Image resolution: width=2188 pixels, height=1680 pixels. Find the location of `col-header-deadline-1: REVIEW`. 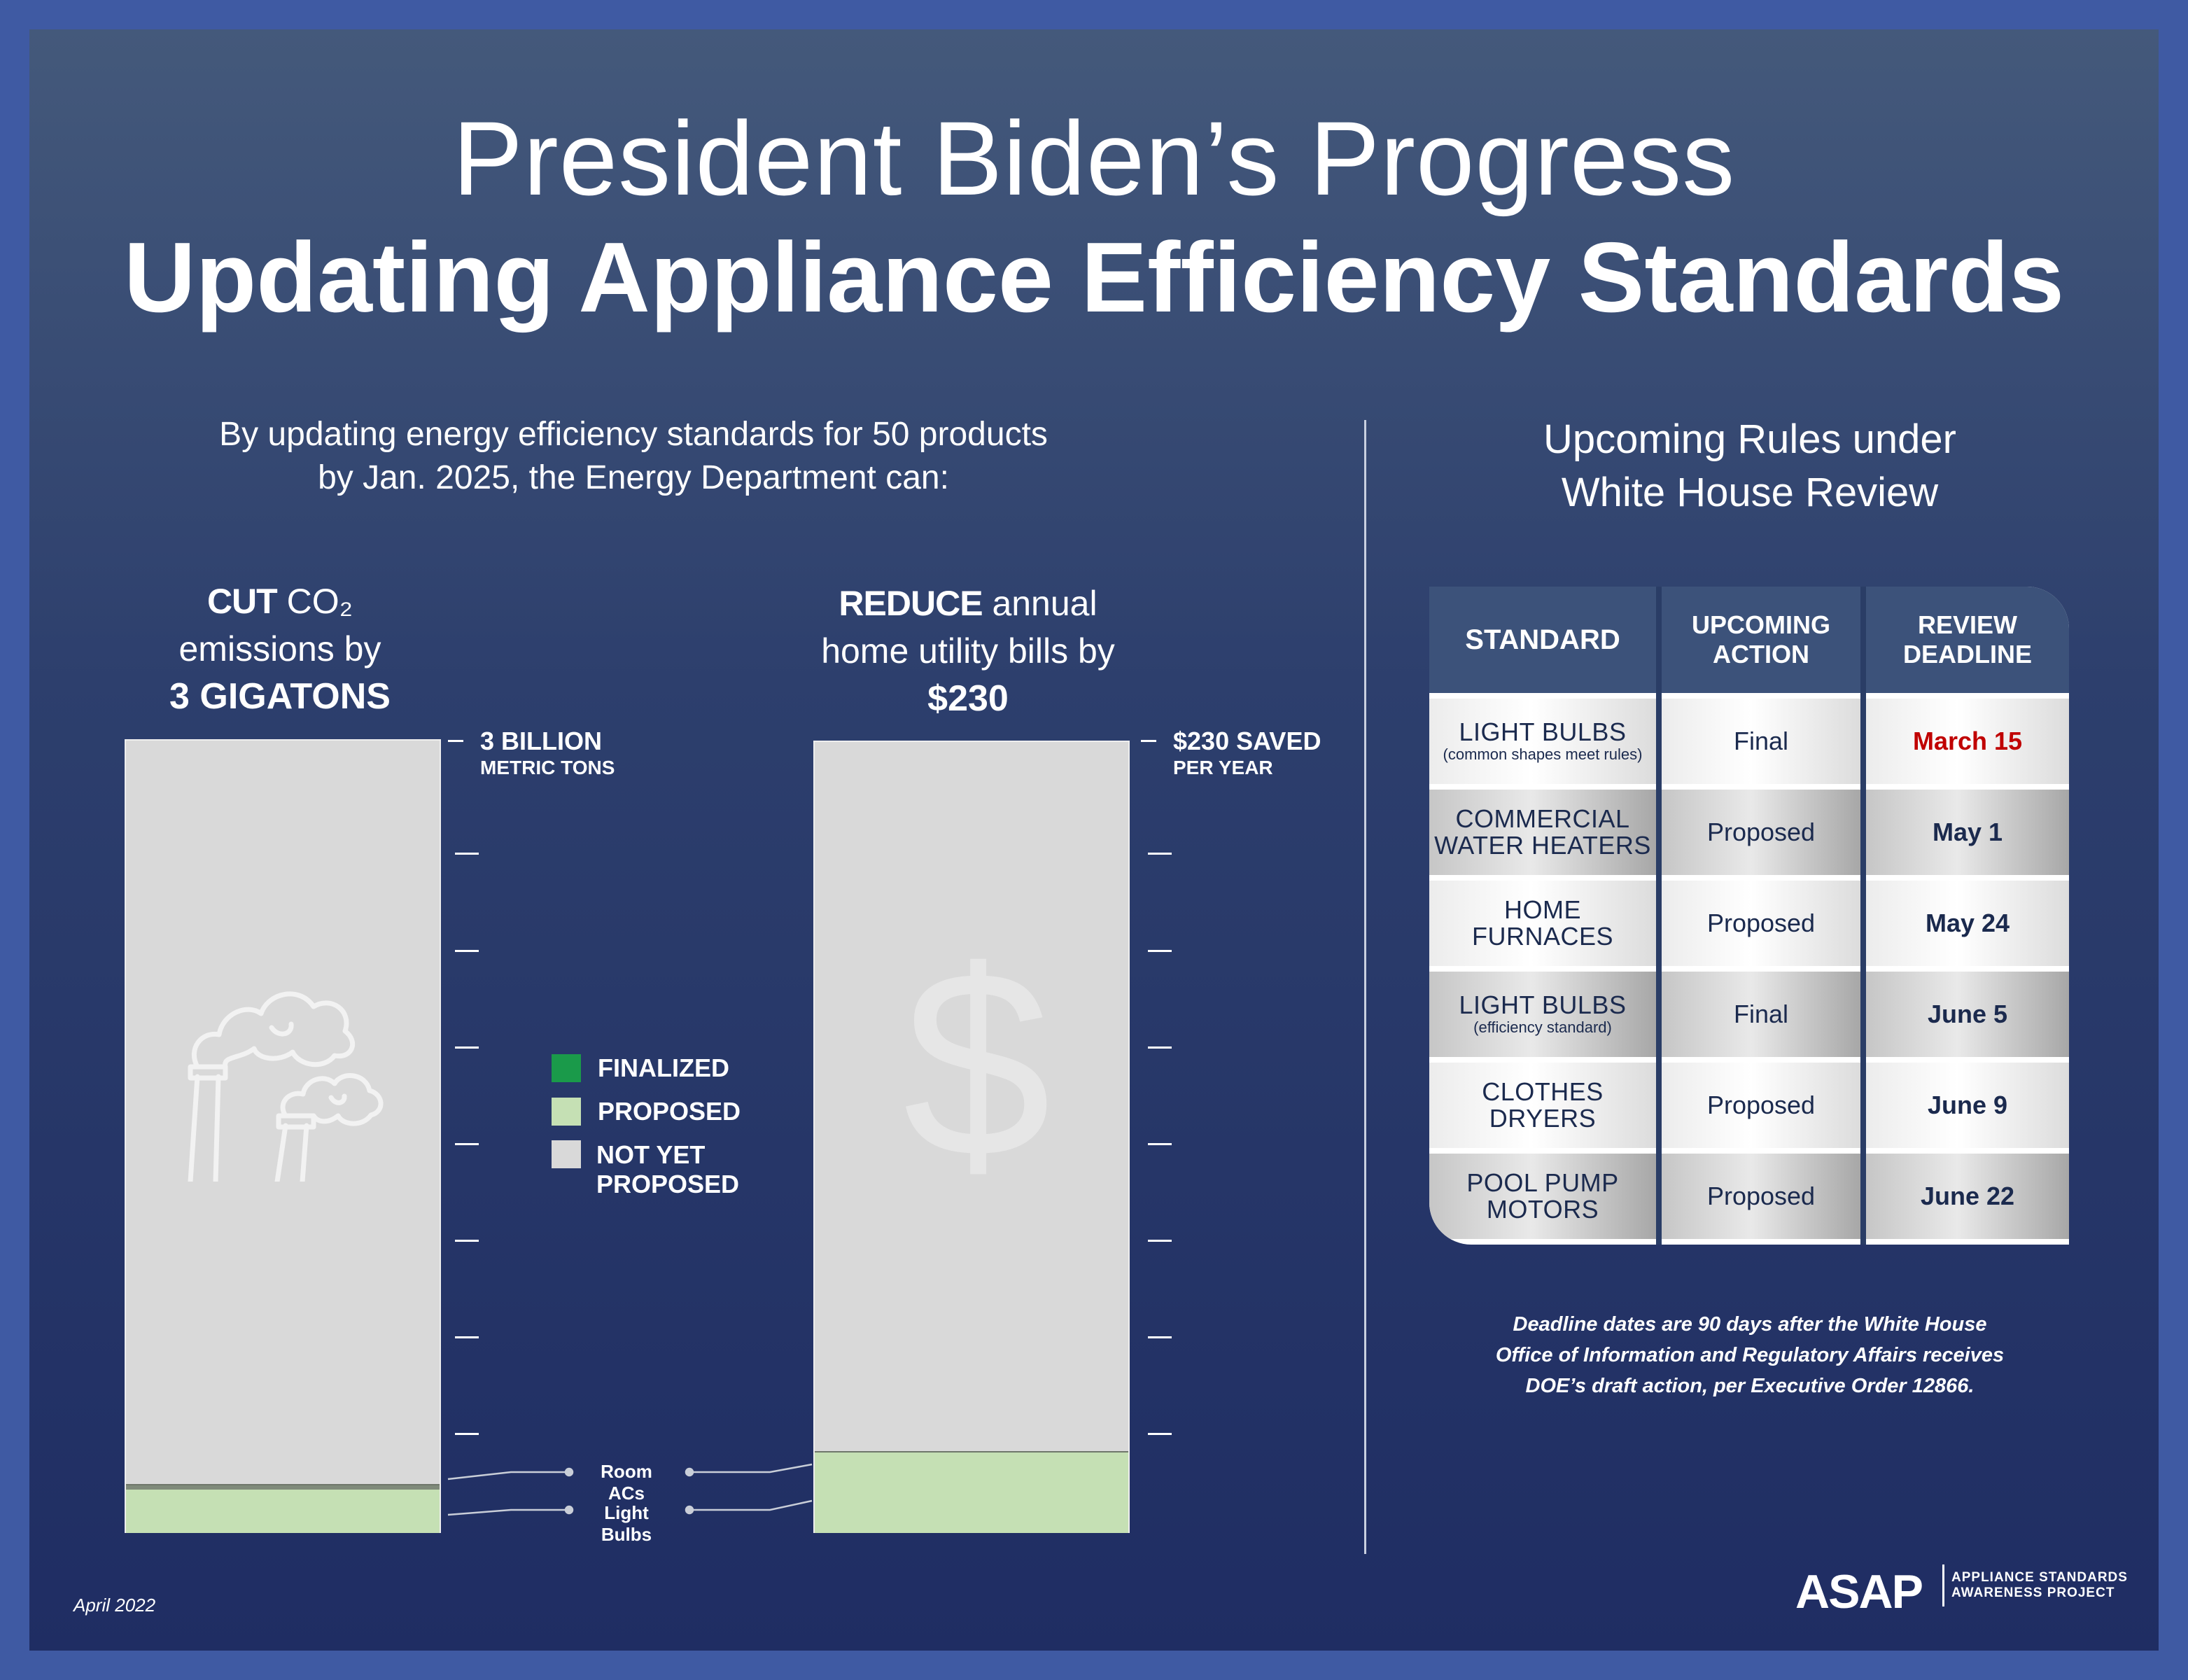

col-header-deadline-1: REVIEW is located at coordinates (1967, 624).